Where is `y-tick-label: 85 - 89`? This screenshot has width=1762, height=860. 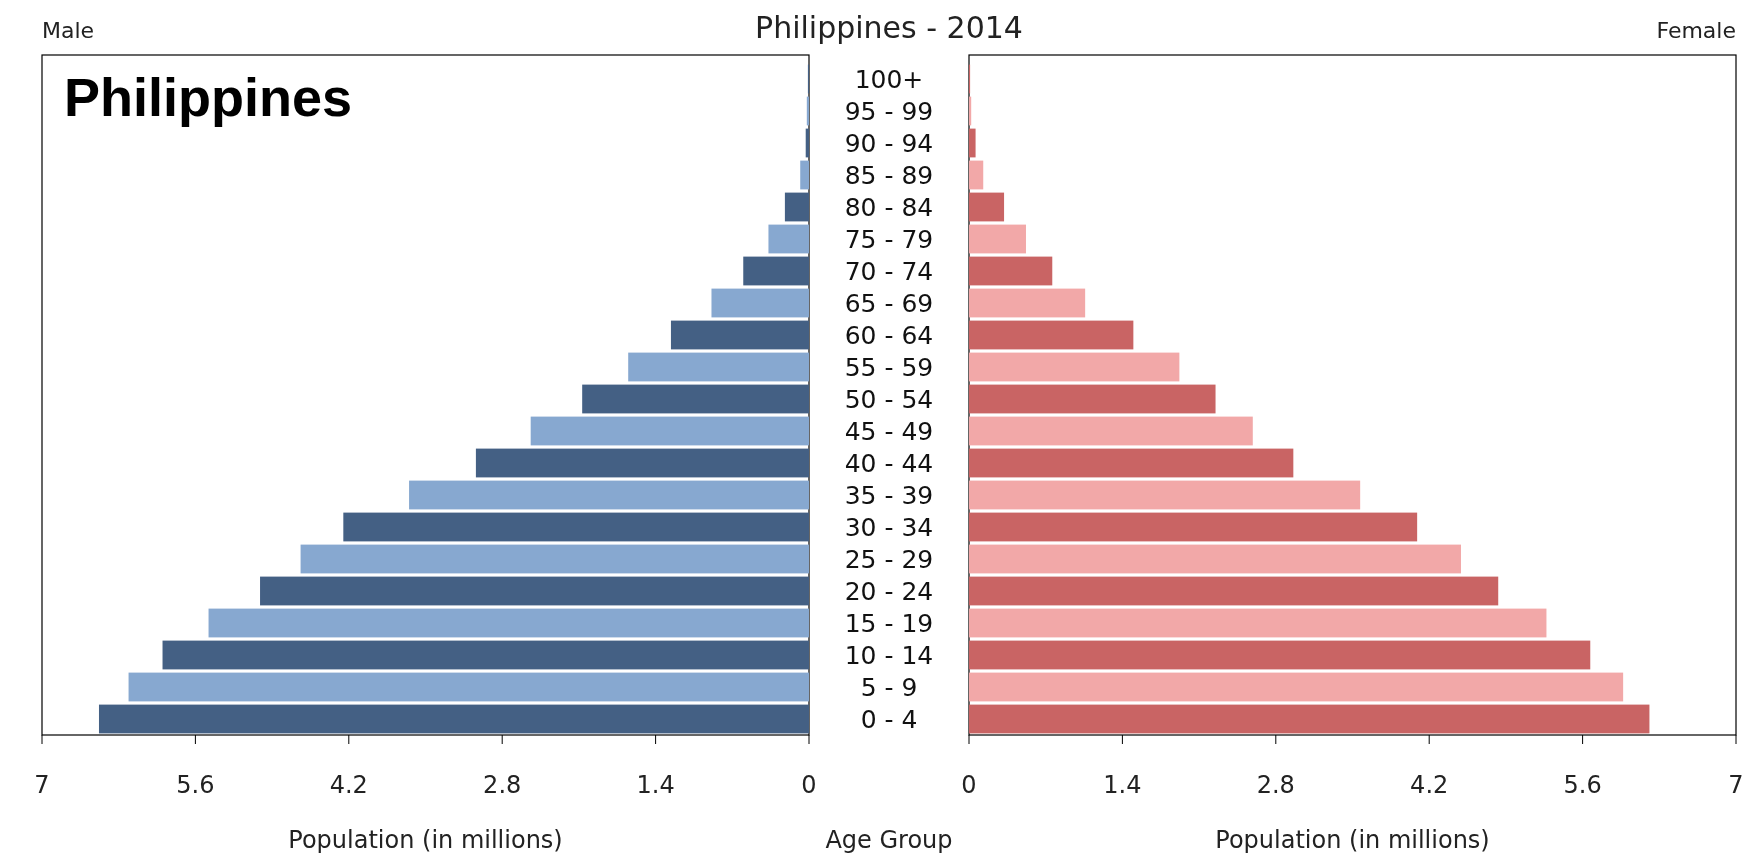
y-tick-label: 85 - 89 is located at coordinates (889, 175).